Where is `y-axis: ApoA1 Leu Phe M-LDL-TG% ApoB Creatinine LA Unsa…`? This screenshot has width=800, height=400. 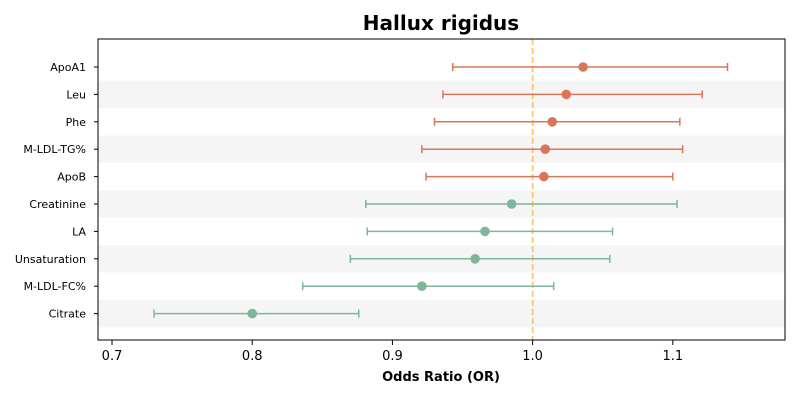 y-axis: ApoA1 Leu Phe M-LDL-TG% ApoB Creatinine LA Unsa… is located at coordinates (56, 191).